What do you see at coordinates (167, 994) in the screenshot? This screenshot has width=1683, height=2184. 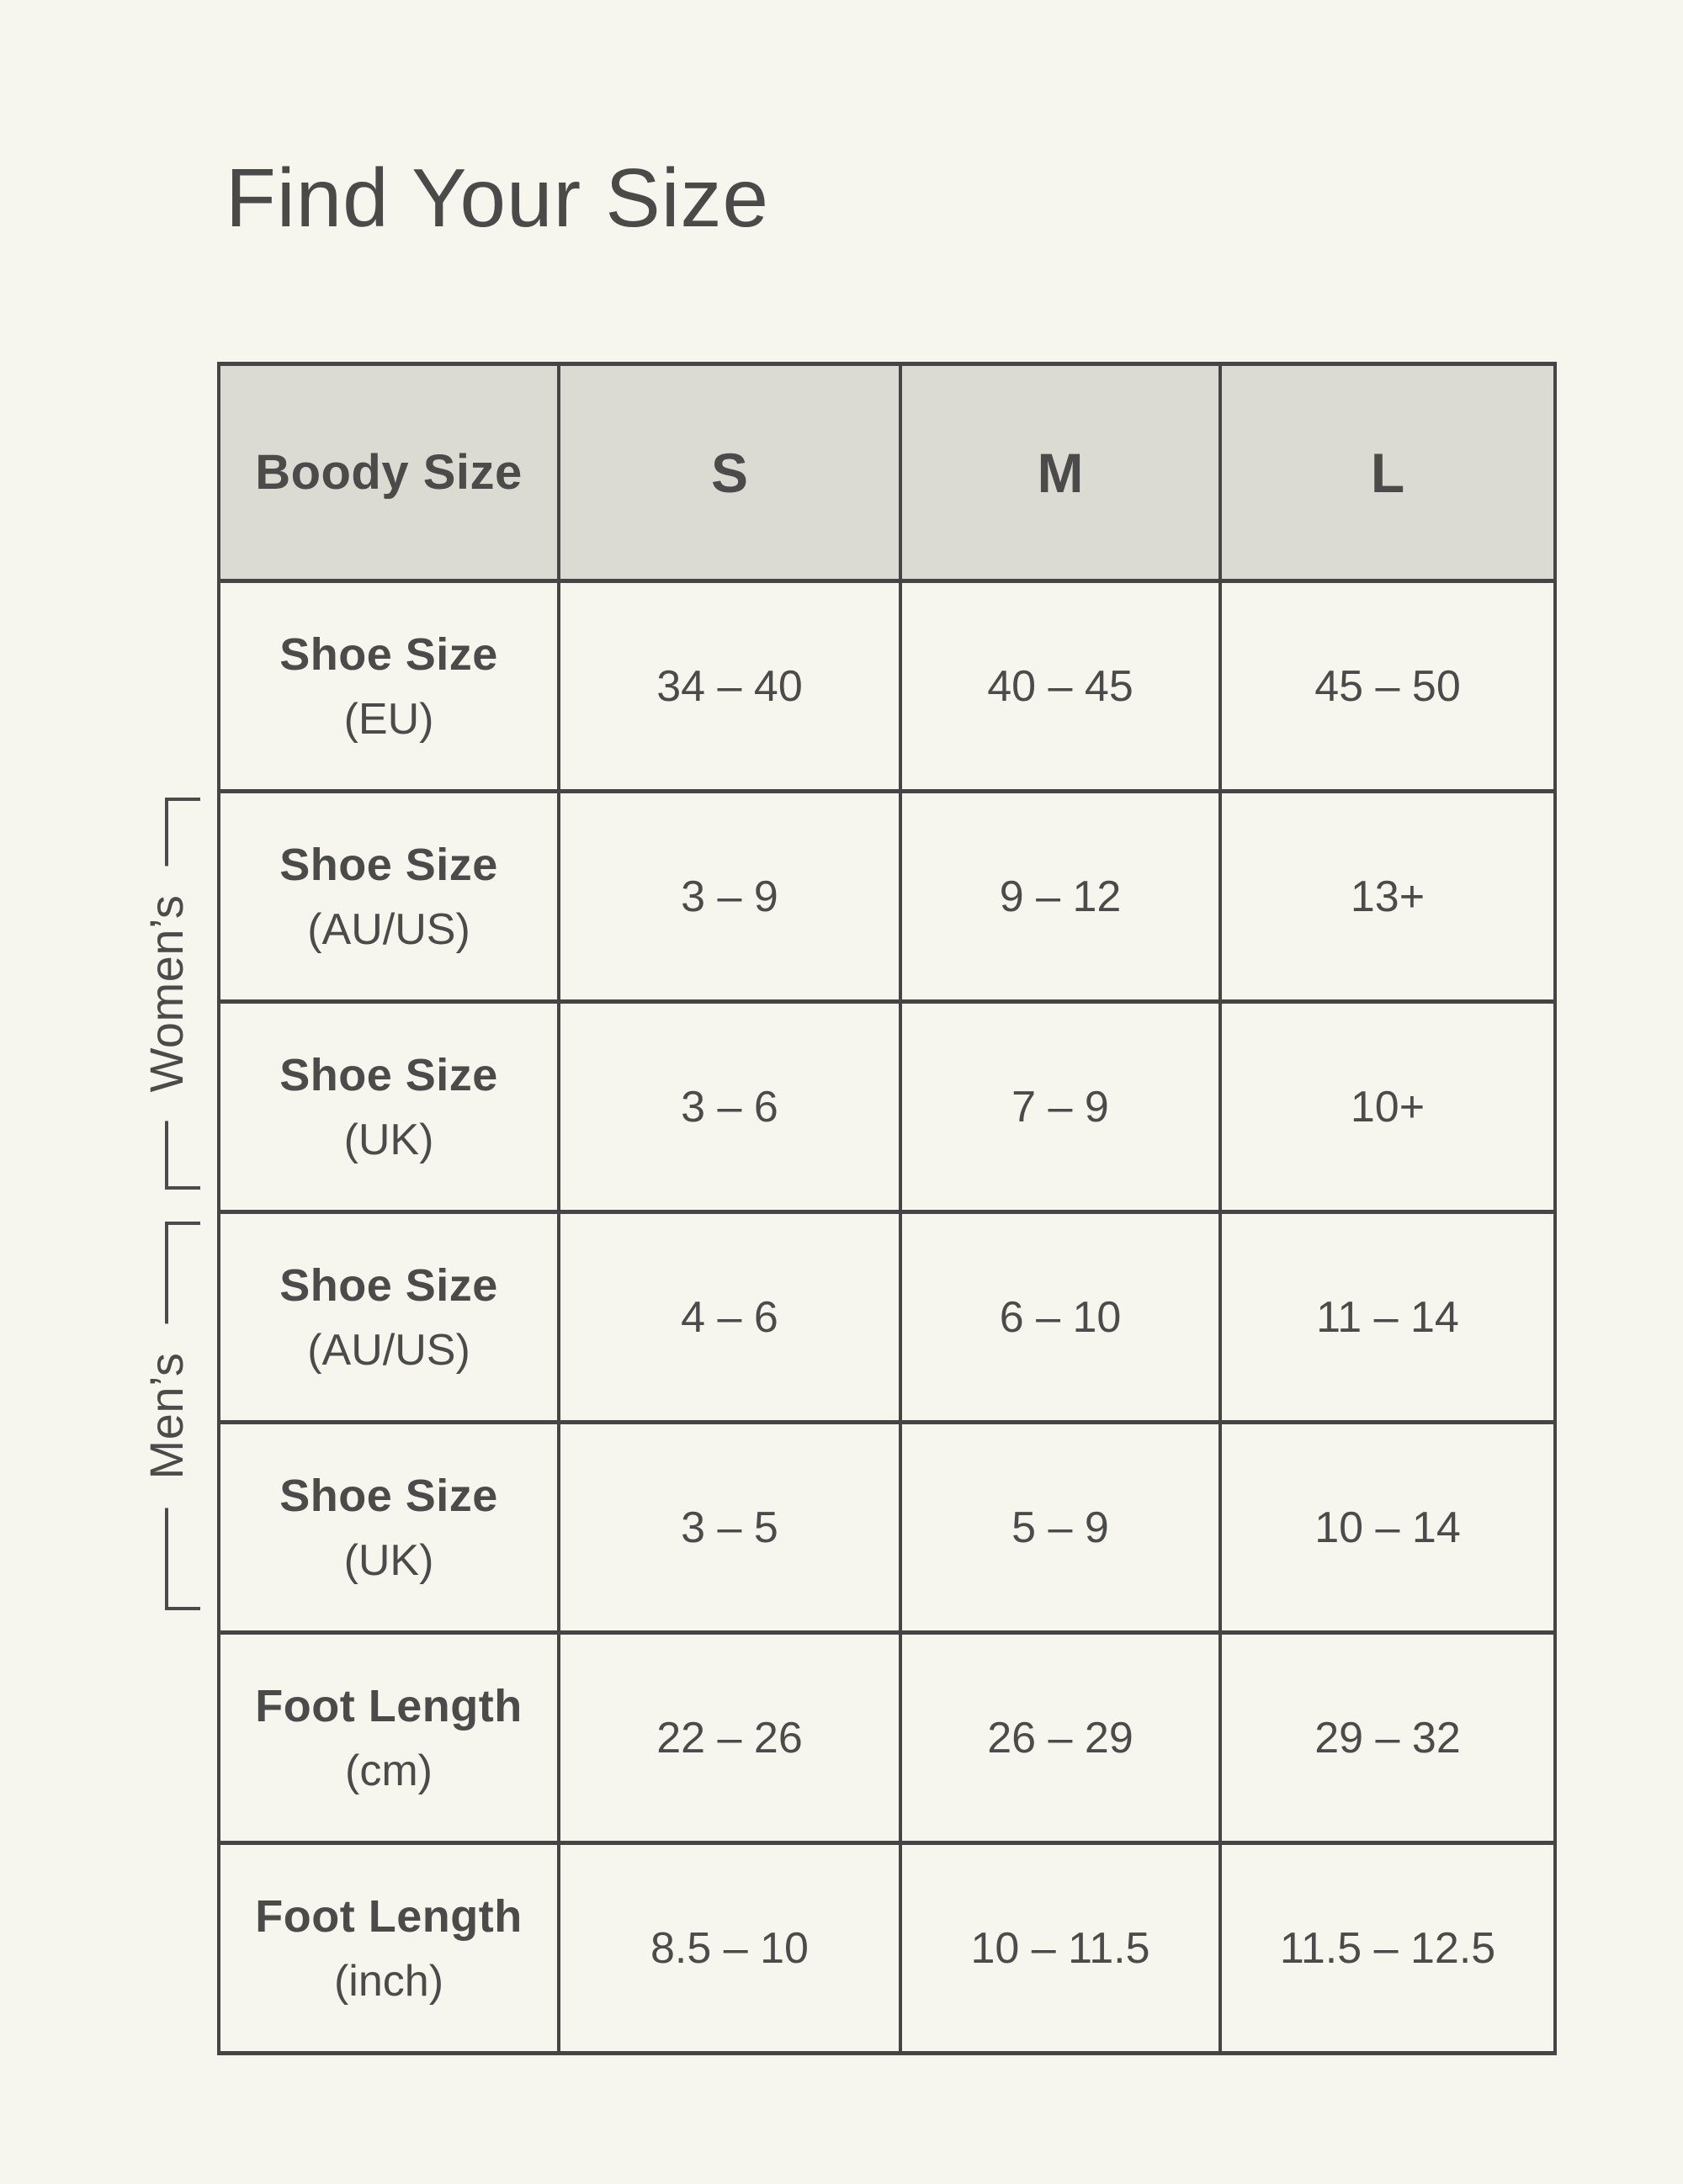 I see `womens-group-label: Women’s` at bounding box center [167, 994].